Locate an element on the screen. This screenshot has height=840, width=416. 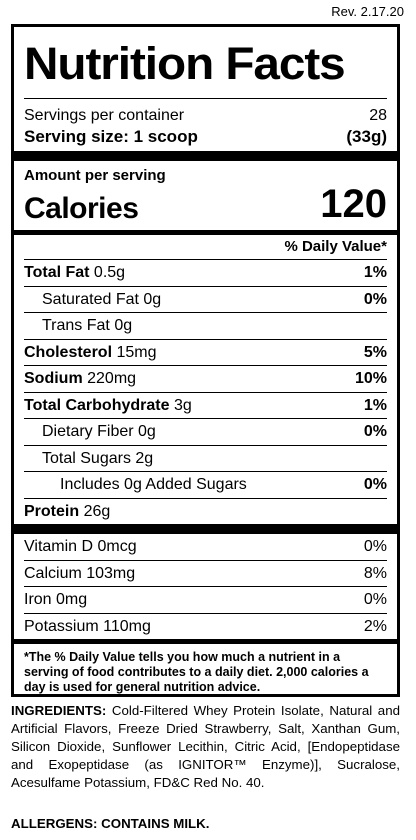
calories-value: 120 is located at coordinates (353, 204).